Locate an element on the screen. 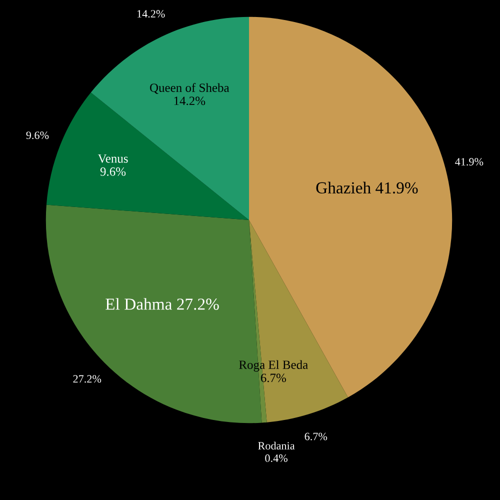  slice-label: Queen of Sheba is located at coordinates (190, 88).